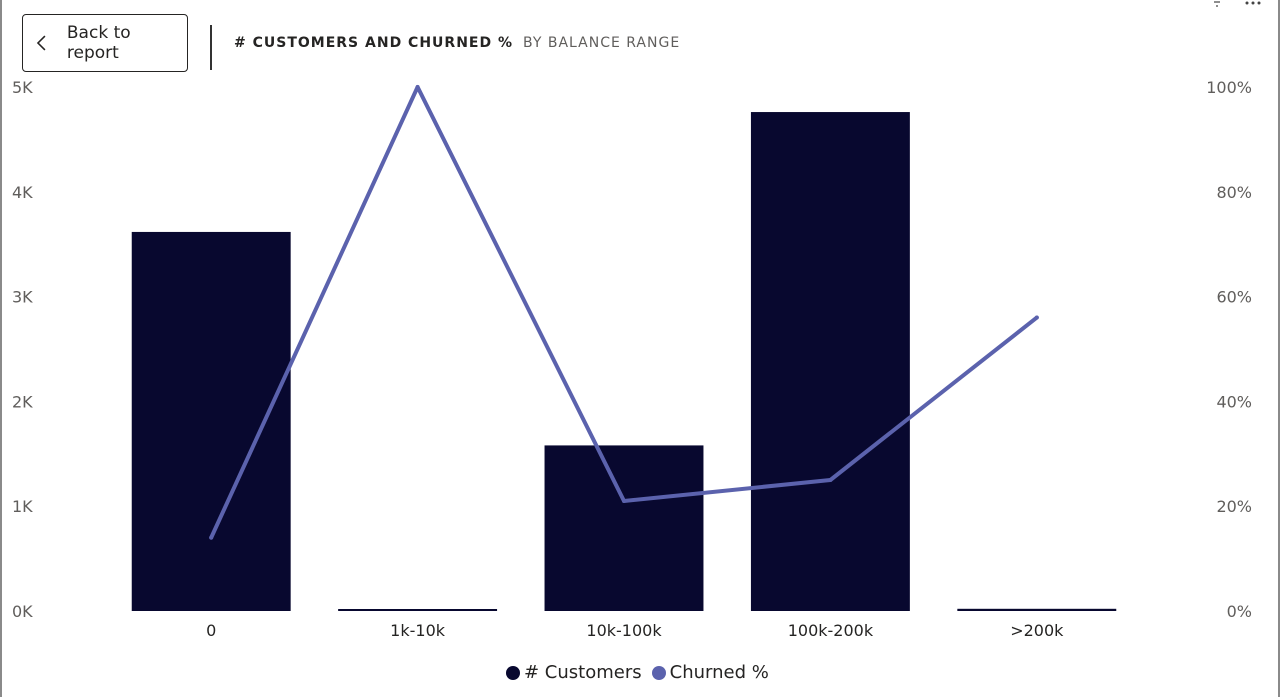  I want to click on x-tick-label: 1k-10k, so click(418, 630).